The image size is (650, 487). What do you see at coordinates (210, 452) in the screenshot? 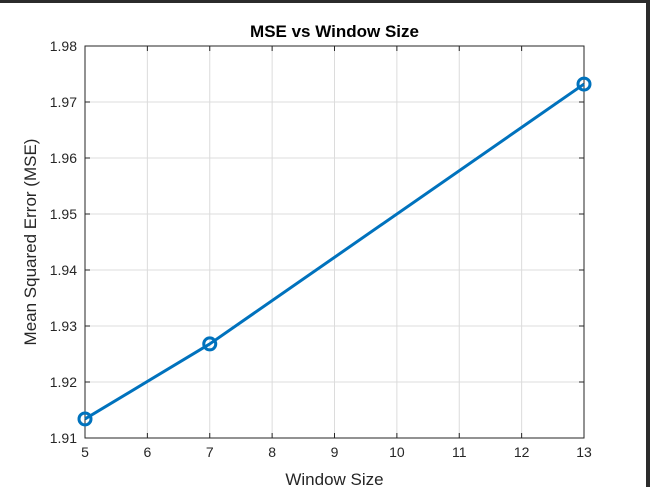
I see `x-tick-label: 7` at bounding box center [210, 452].